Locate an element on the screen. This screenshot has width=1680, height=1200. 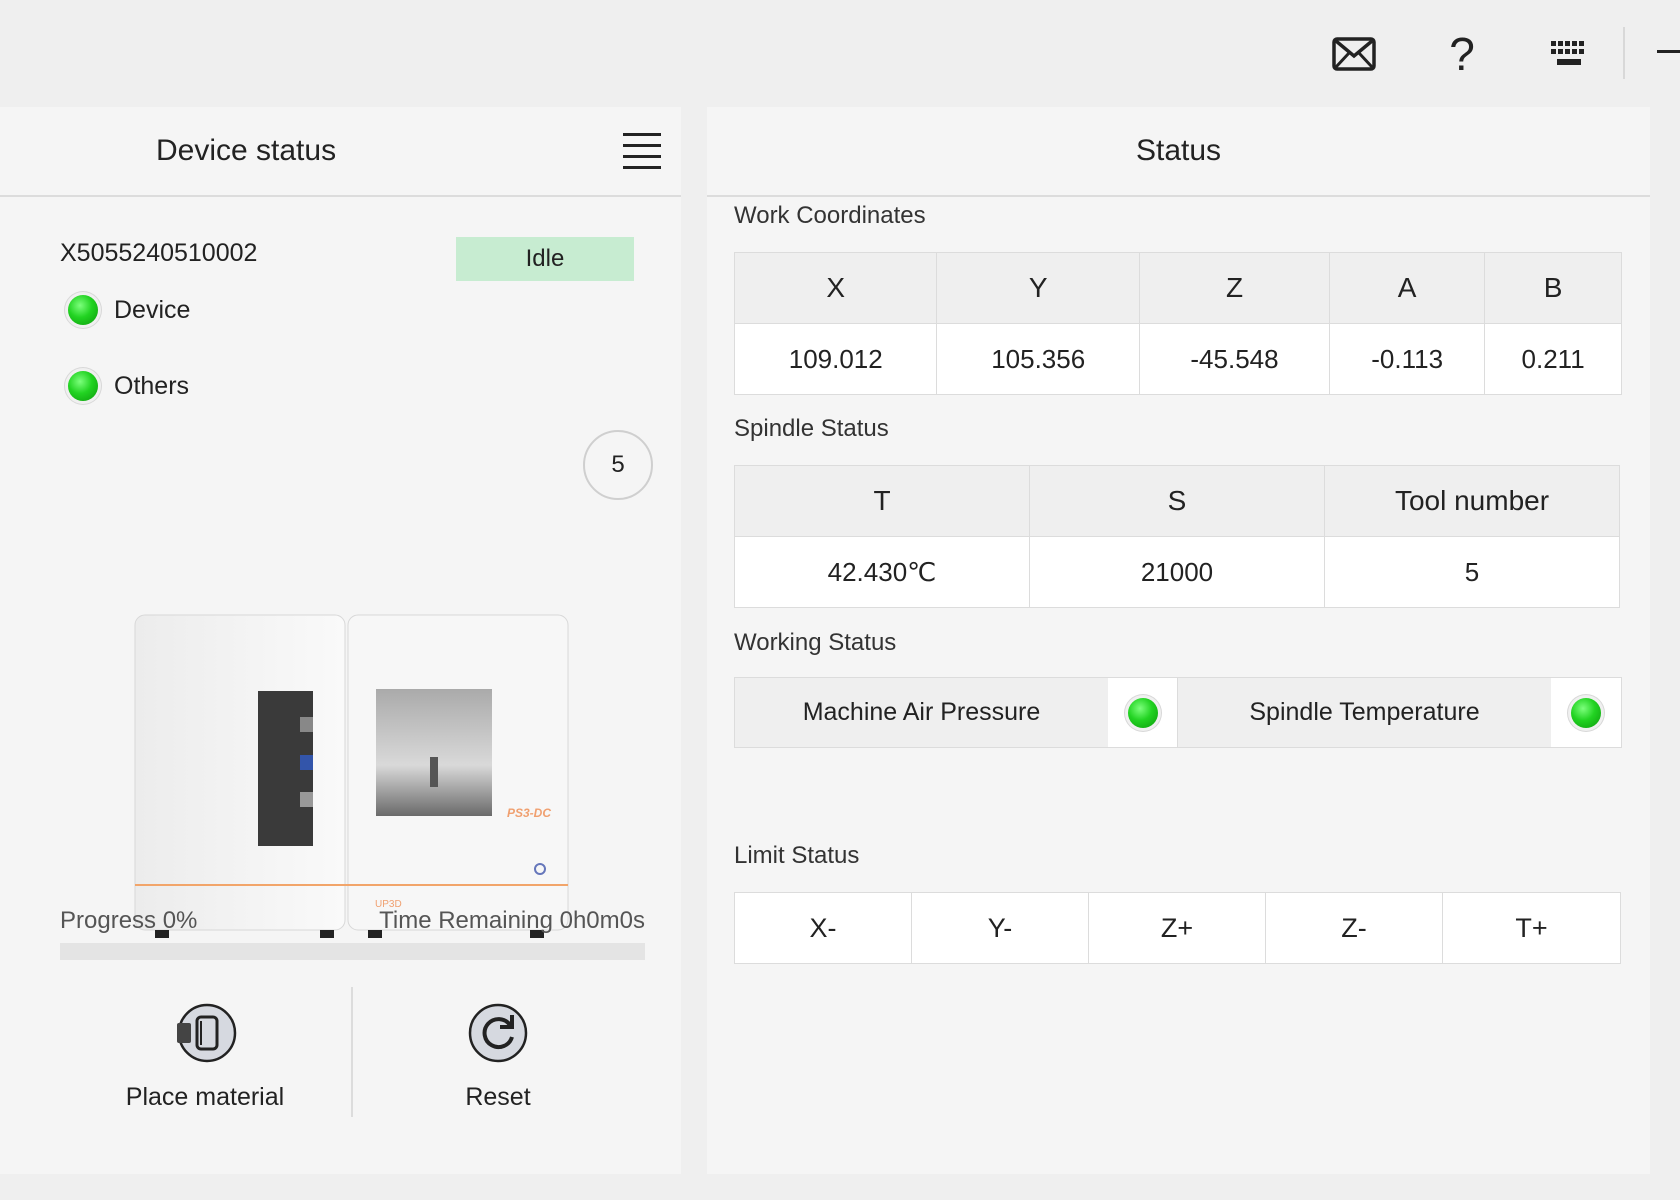
spindle-status-table: T S Tool number 42.430℃ 21000 5 is located at coordinates (1177, 536).